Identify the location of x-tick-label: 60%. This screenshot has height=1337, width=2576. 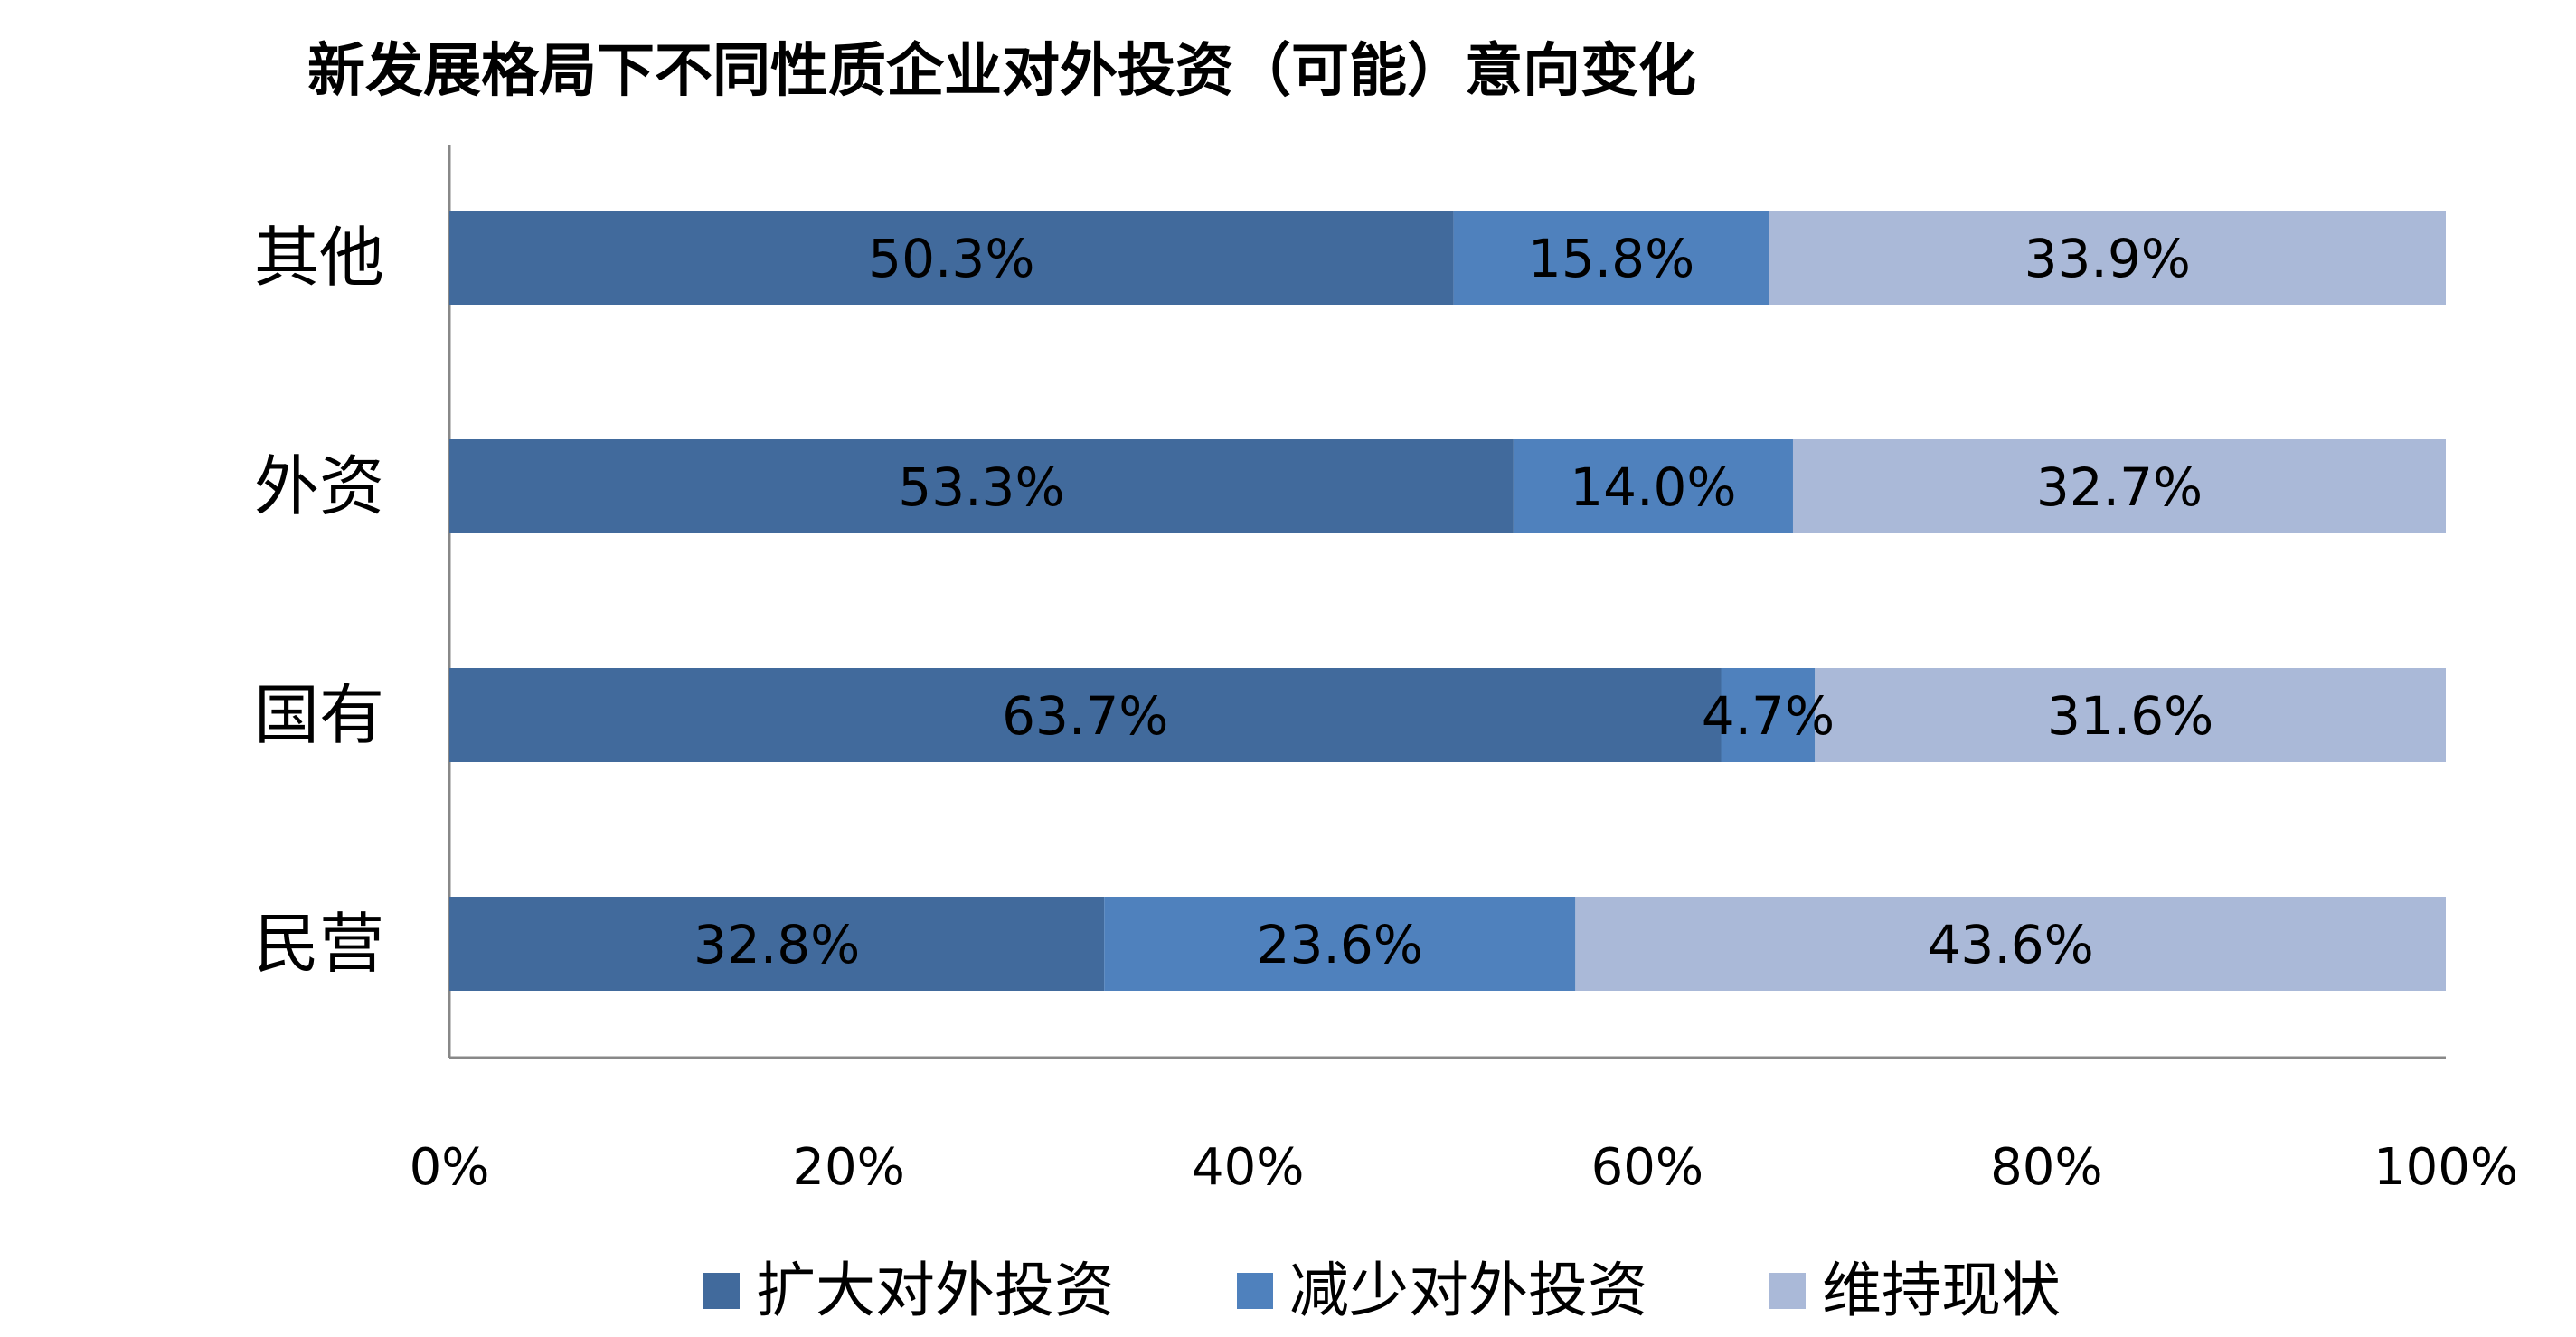
(1647, 1167).